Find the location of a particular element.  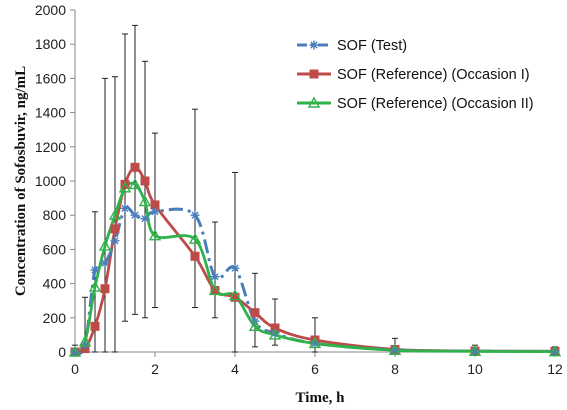

y-tick-label: 1200 is located at coordinates (50, 147).